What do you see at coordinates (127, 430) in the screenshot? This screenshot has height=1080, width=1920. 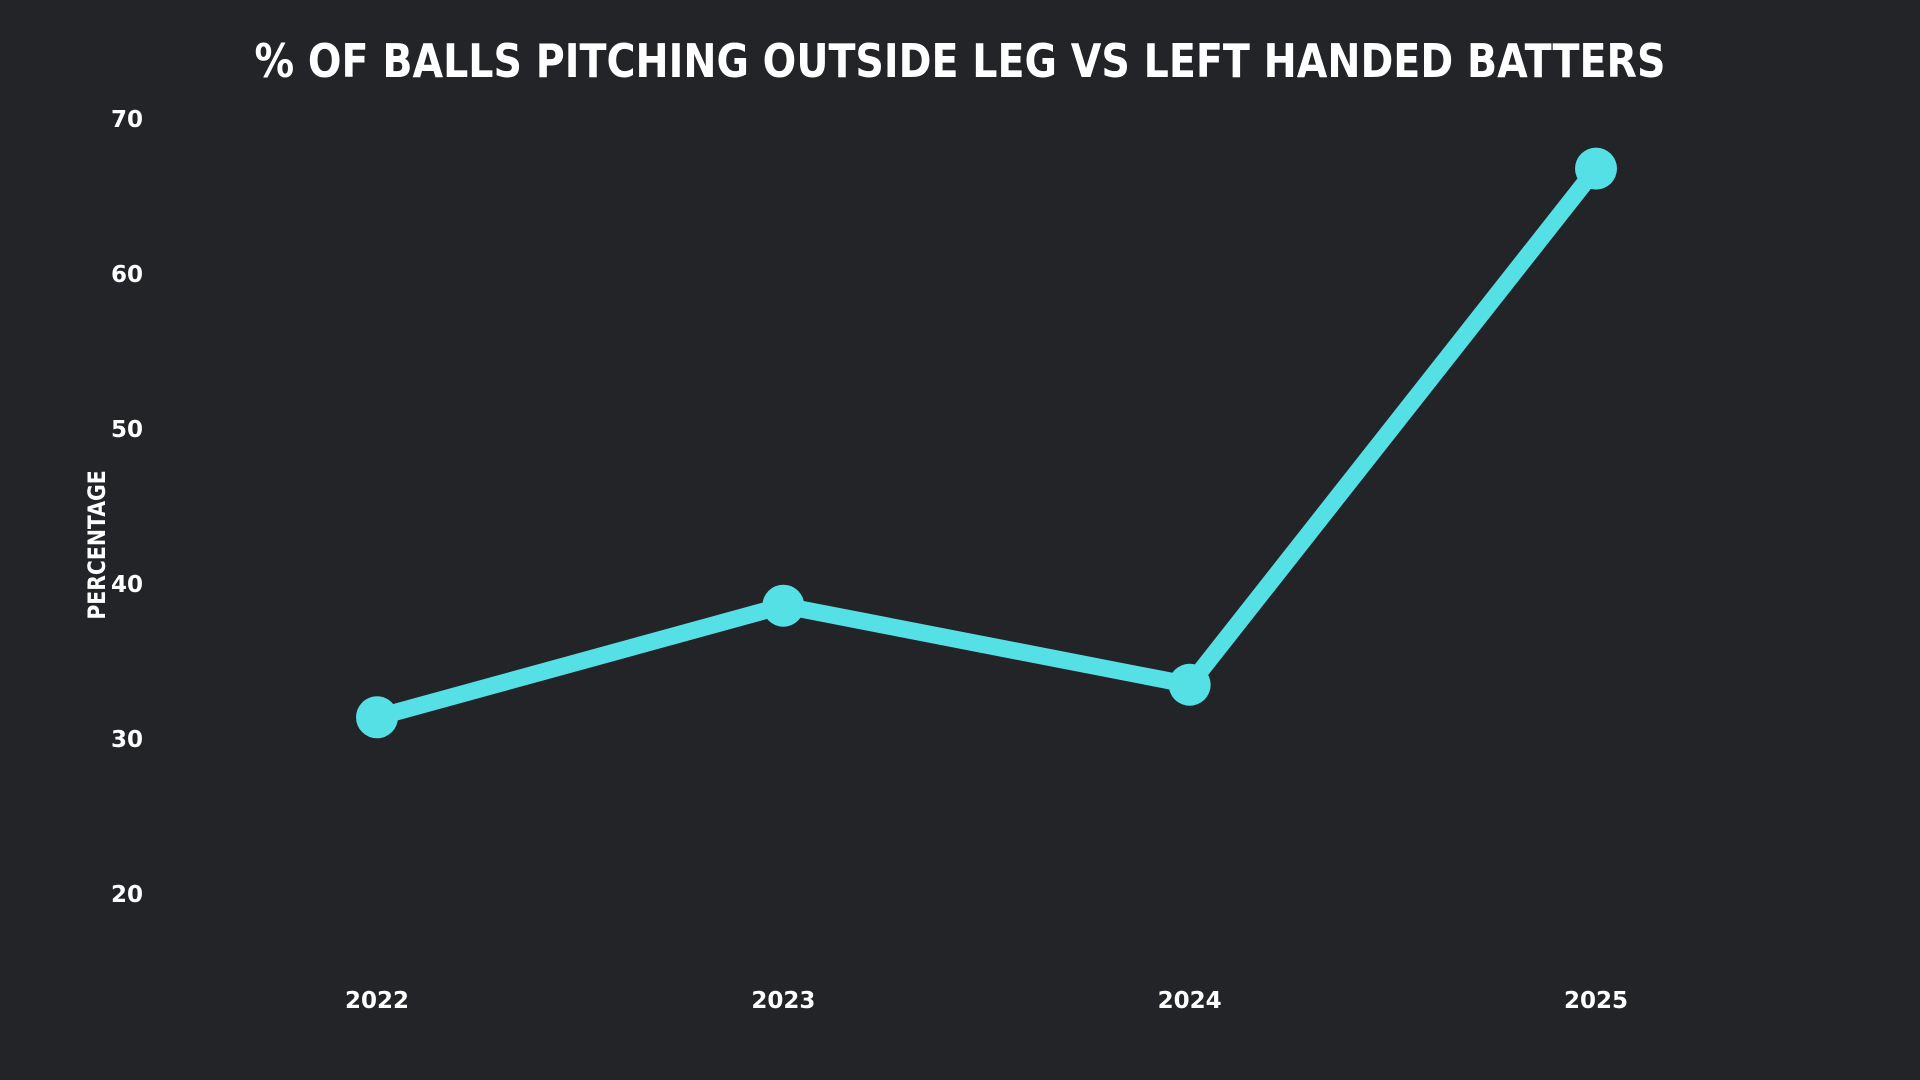 I see `y-tick-label: 50` at bounding box center [127, 430].